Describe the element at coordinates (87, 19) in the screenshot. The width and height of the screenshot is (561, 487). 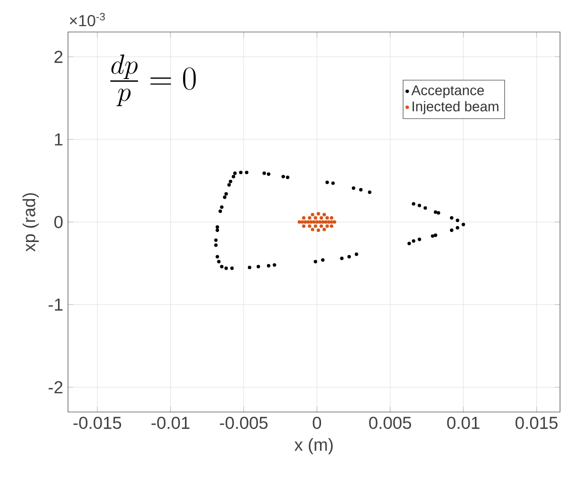
I see `text: ×10$^{-3}$` at that location.